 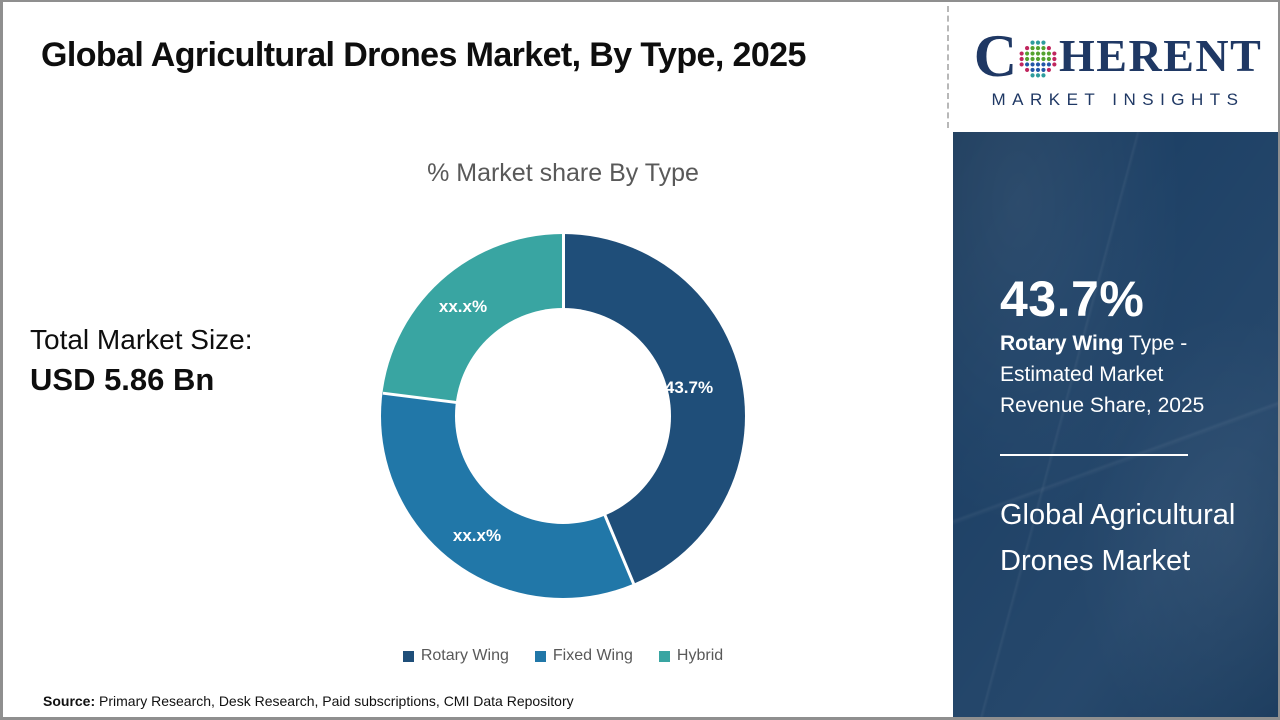 What do you see at coordinates (563, 173) in the screenshot?
I see `chart-subtitle: % Market share By Type` at bounding box center [563, 173].